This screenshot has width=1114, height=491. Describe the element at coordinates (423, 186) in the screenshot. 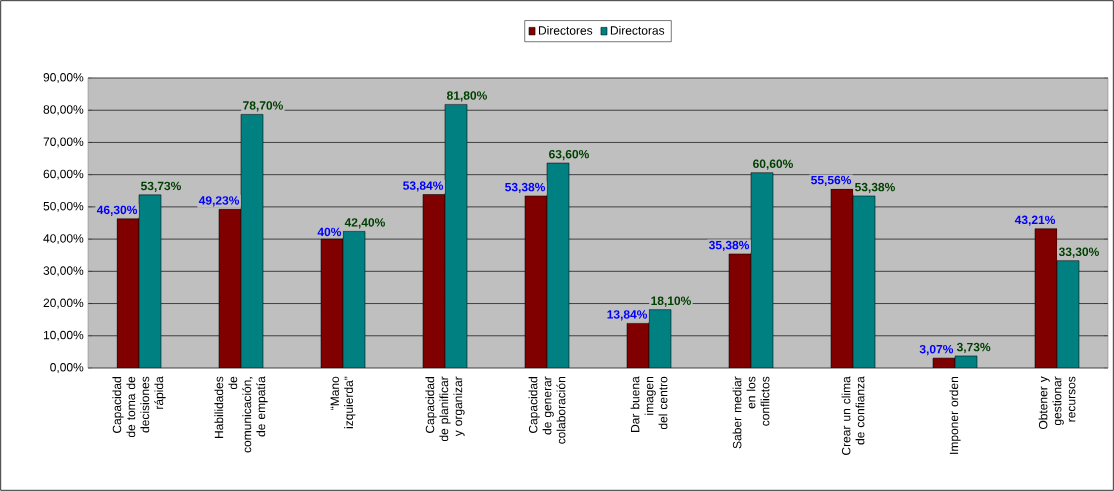

I see `data-label: 53,84%` at that location.